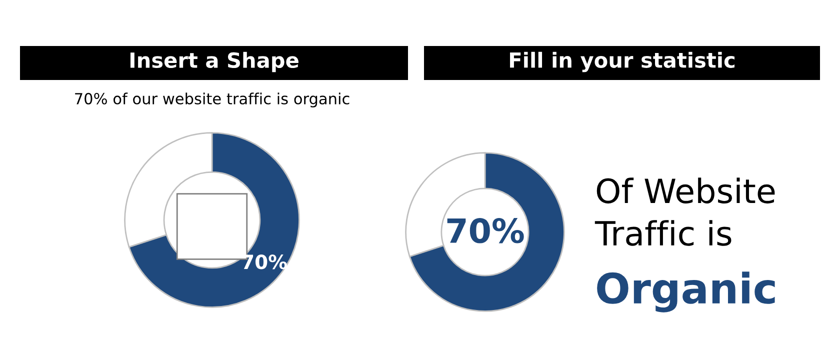 The image size is (840, 352). Describe the element at coordinates (214, 62) in the screenshot. I see `chart-title: Insert a Shape` at that location.